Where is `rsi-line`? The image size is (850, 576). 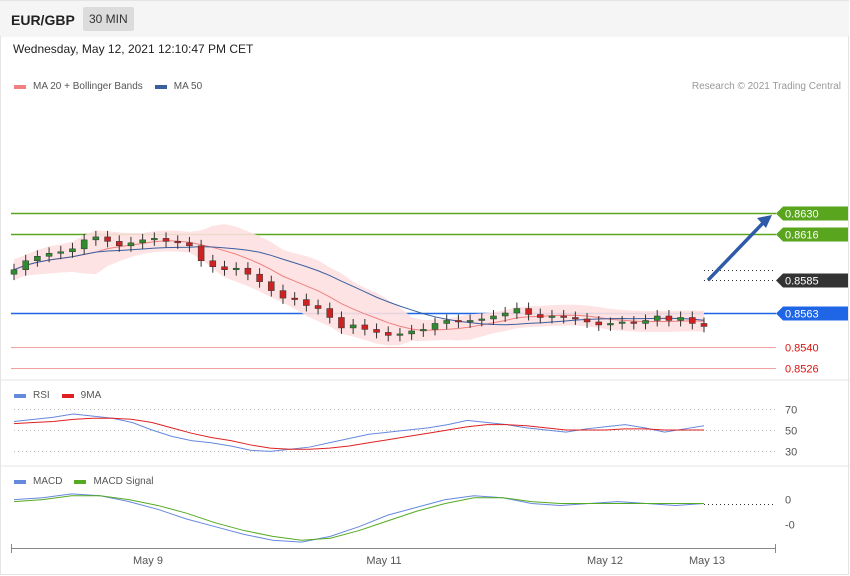 rsi-line is located at coordinates (359, 432).